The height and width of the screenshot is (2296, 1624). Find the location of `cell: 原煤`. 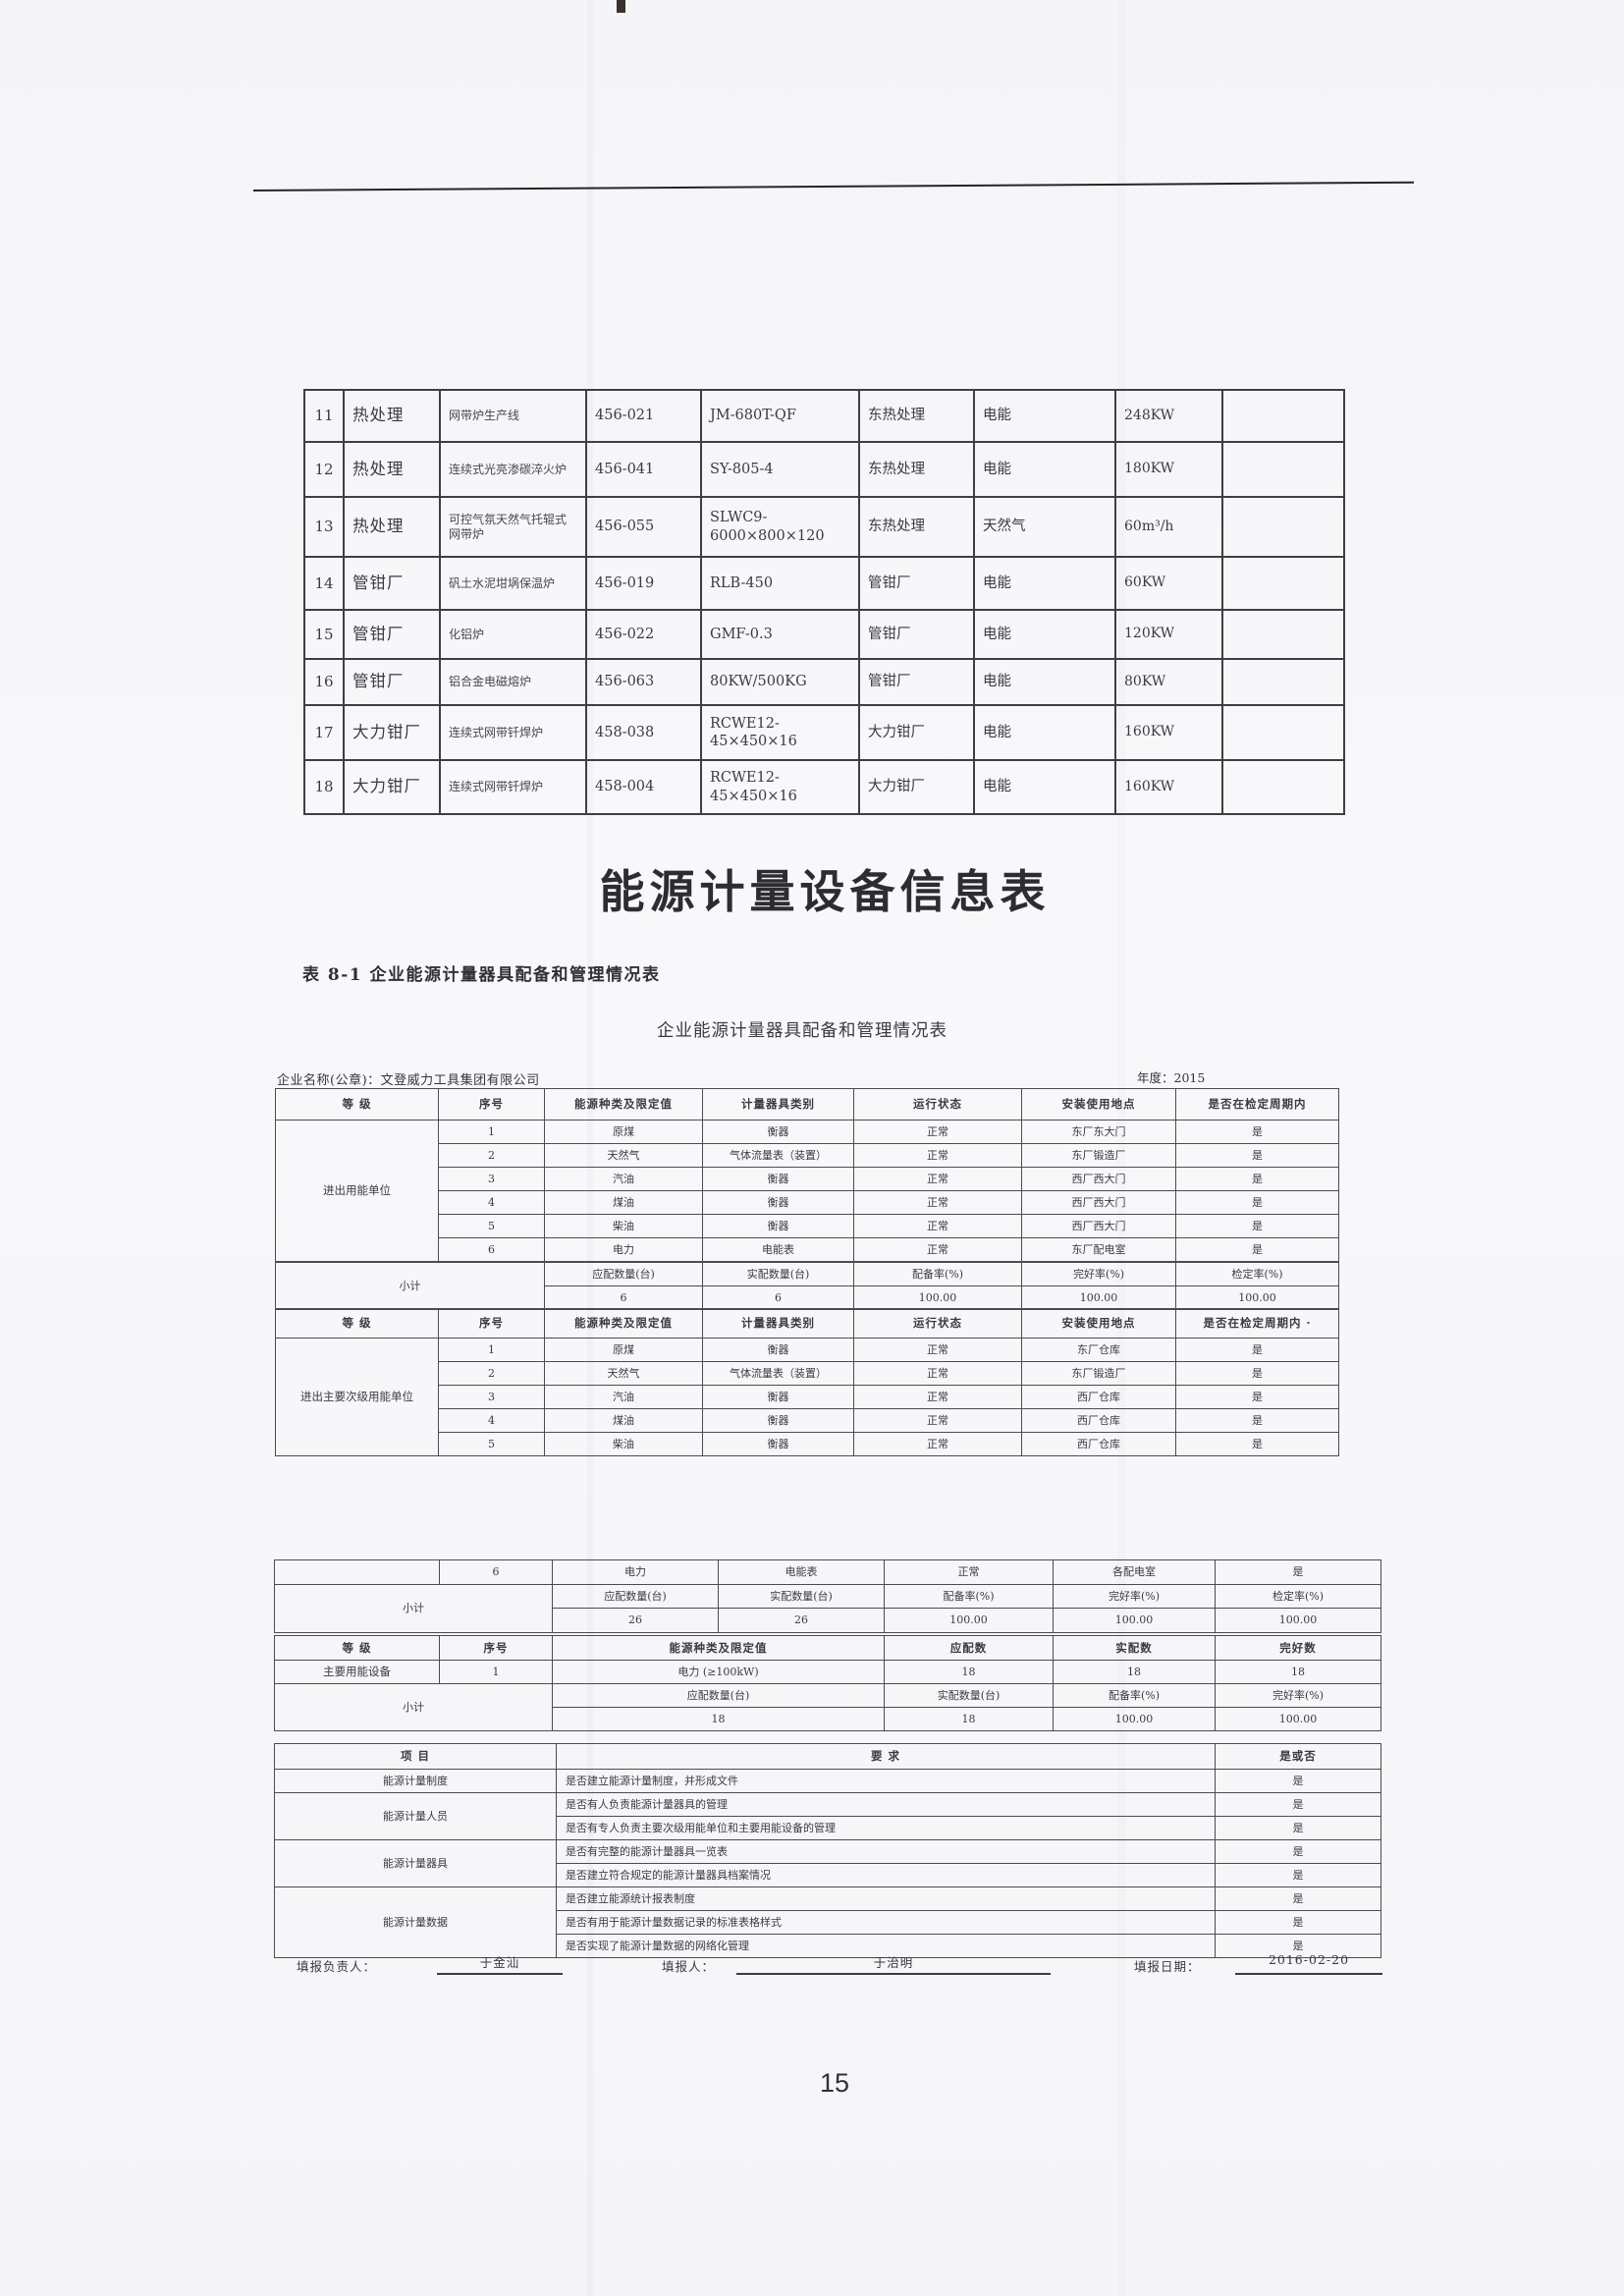

cell: 原煤 is located at coordinates (623, 1132).